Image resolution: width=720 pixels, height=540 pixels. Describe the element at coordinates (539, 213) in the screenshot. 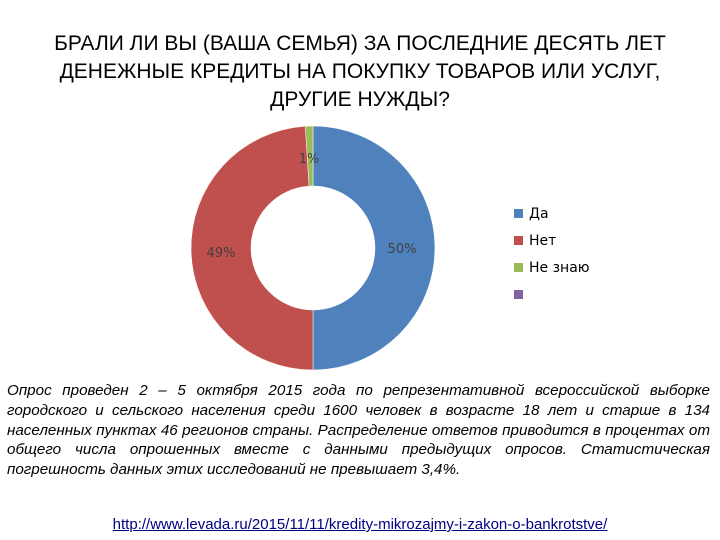

I see `legend-label-yes: Да` at that location.